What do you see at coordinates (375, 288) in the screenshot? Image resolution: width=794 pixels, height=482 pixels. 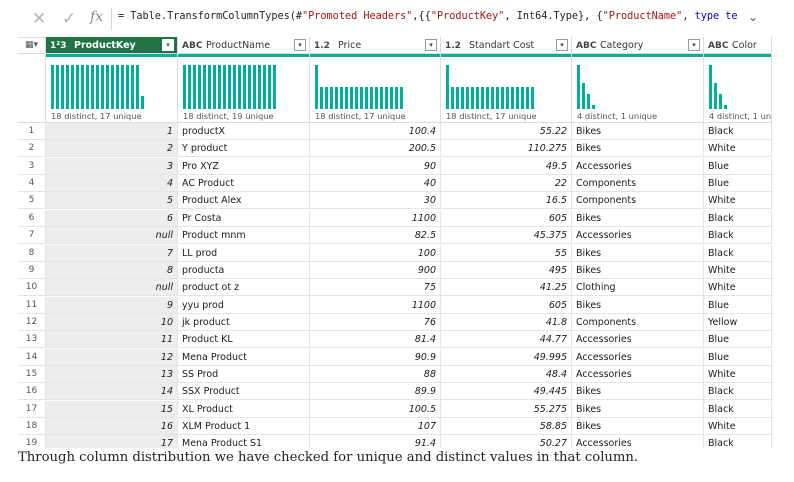 I see `table-cell-price: 75` at bounding box center [375, 288].